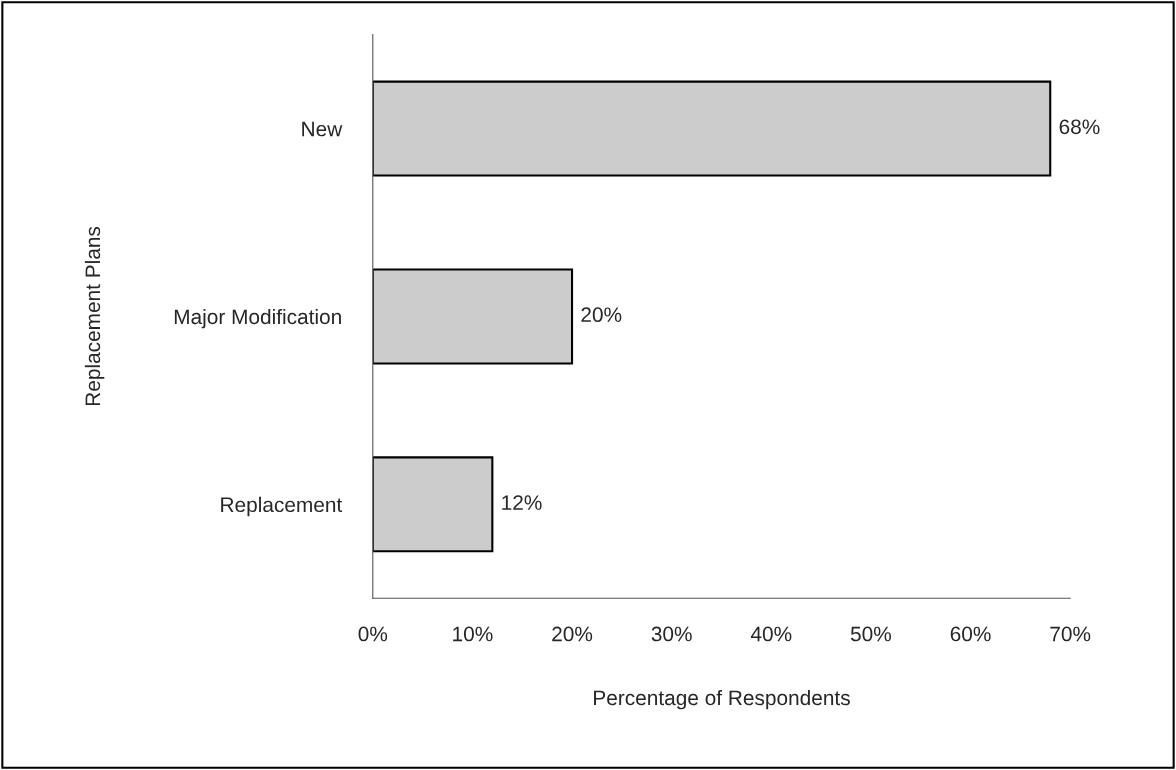  Describe the element at coordinates (601, 315) in the screenshot. I see `data-label: 20%` at that location.